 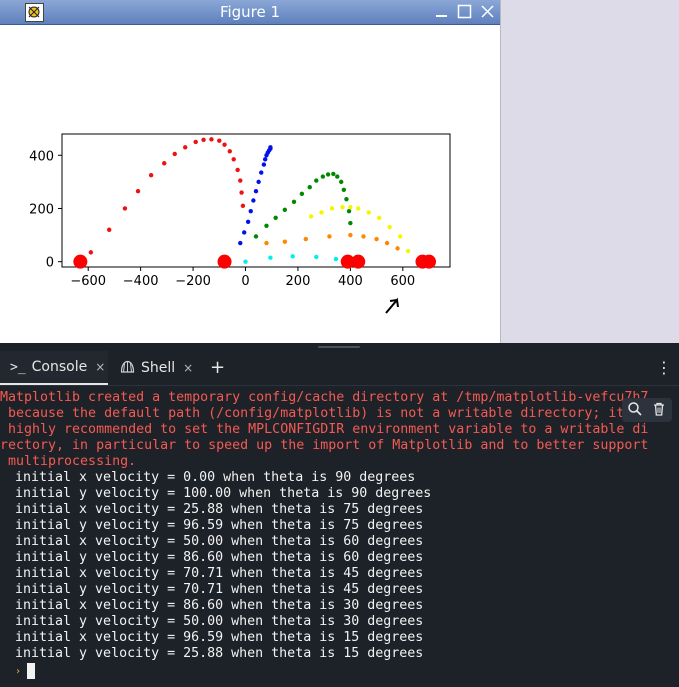 I want to click on trash-icon, so click(x=659, y=411).